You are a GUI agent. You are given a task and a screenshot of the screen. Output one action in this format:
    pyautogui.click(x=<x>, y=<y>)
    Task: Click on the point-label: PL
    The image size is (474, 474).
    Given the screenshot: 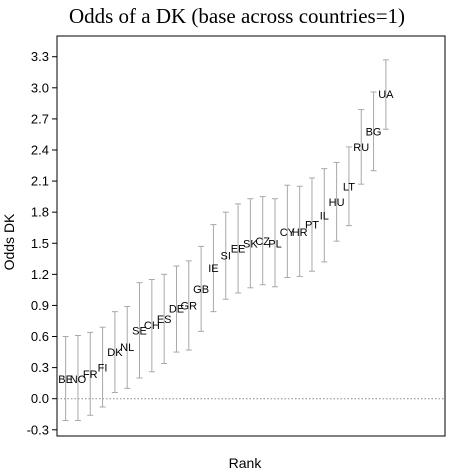 What is the action you would take?
    pyautogui.click(x=274, y=244)
    